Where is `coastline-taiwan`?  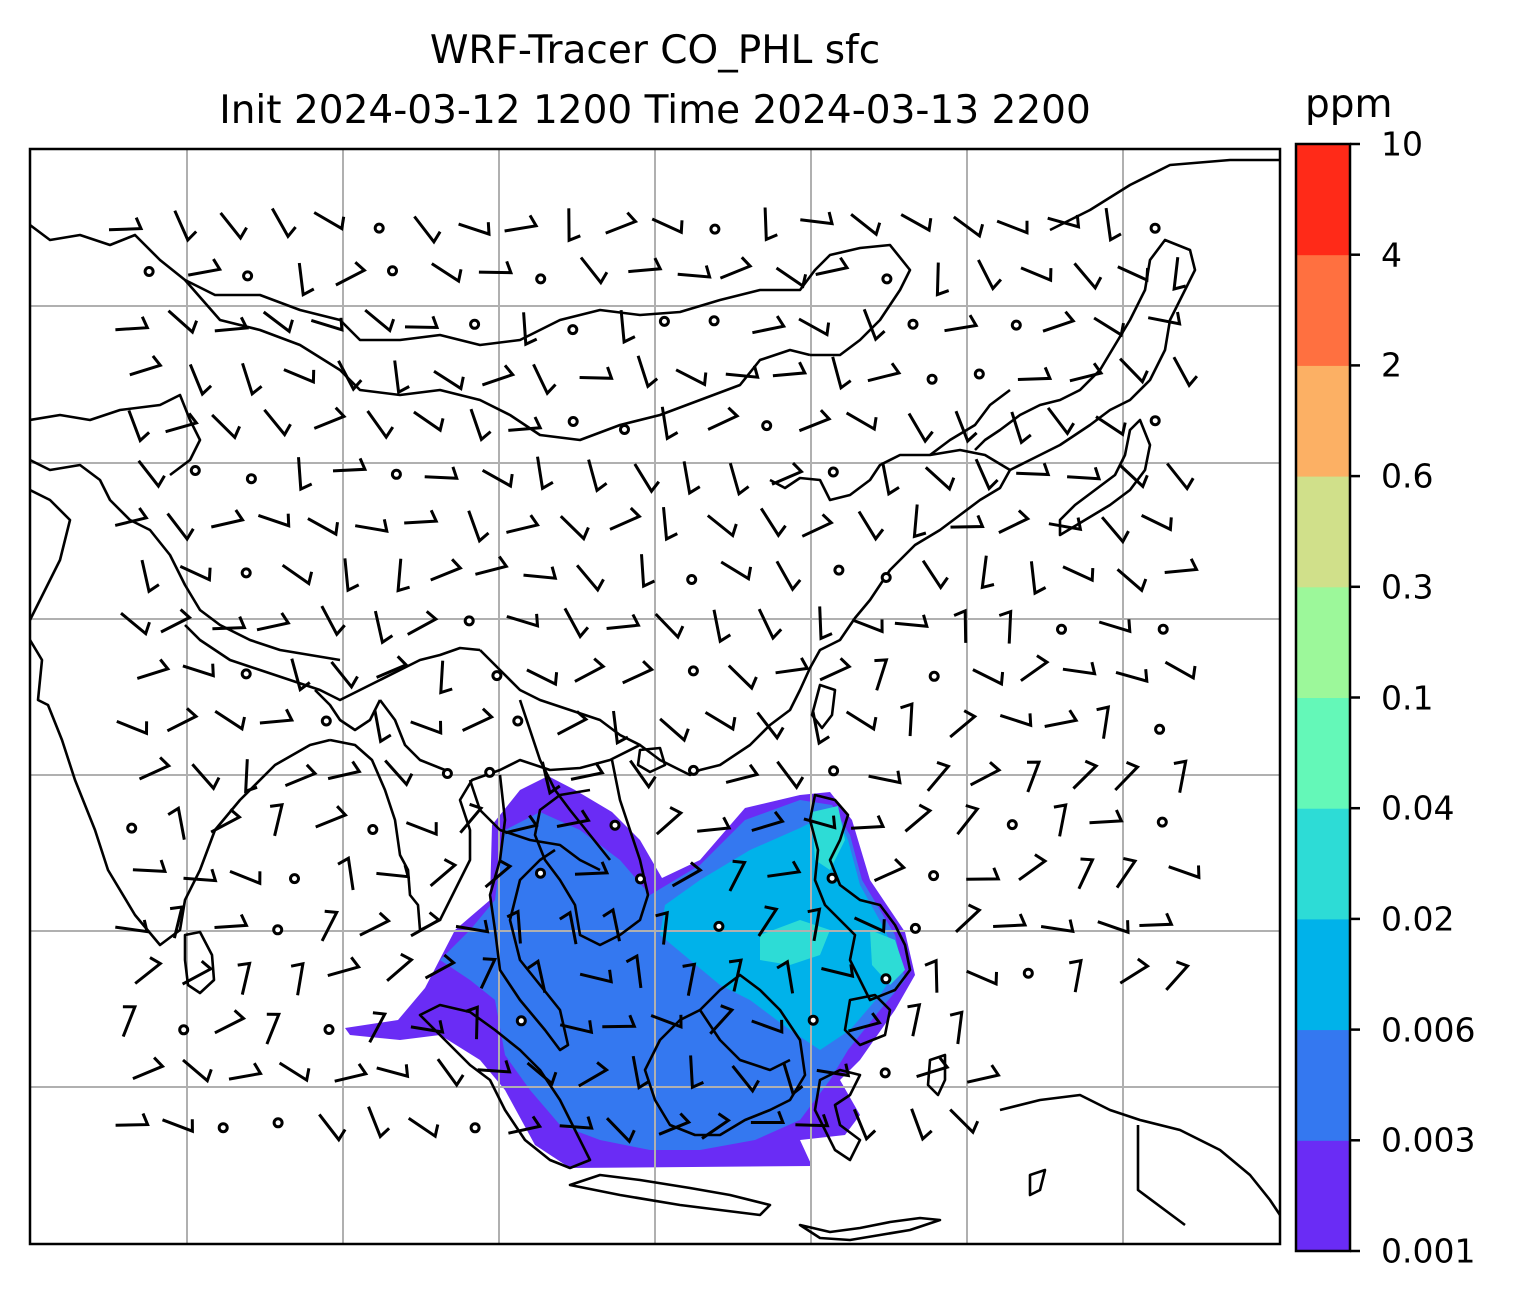 coastline-taiwan is located at coordinates (823, 706).